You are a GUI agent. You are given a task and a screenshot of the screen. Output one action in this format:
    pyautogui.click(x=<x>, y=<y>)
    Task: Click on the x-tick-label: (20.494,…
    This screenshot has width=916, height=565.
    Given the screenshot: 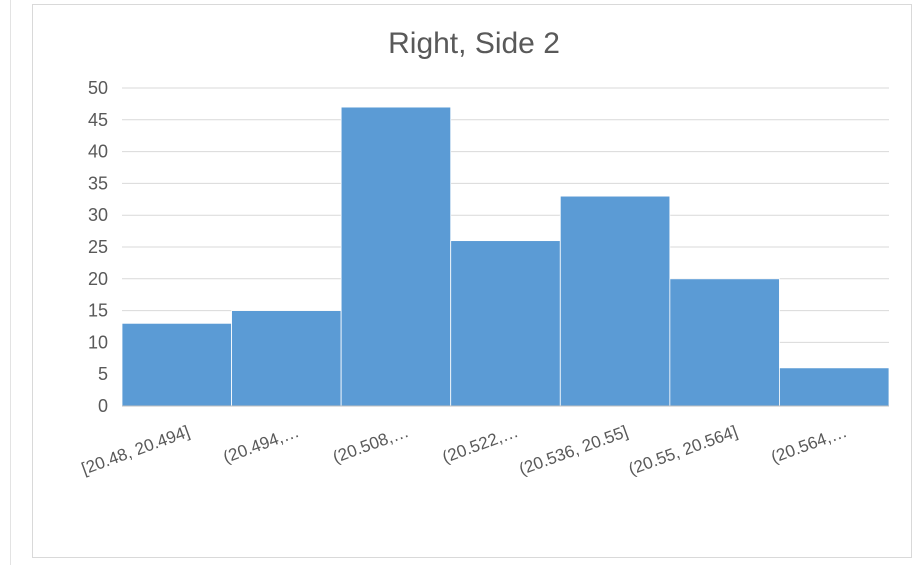 What is the action you would take?
    pyautogui.click(x=261, y=444)
    